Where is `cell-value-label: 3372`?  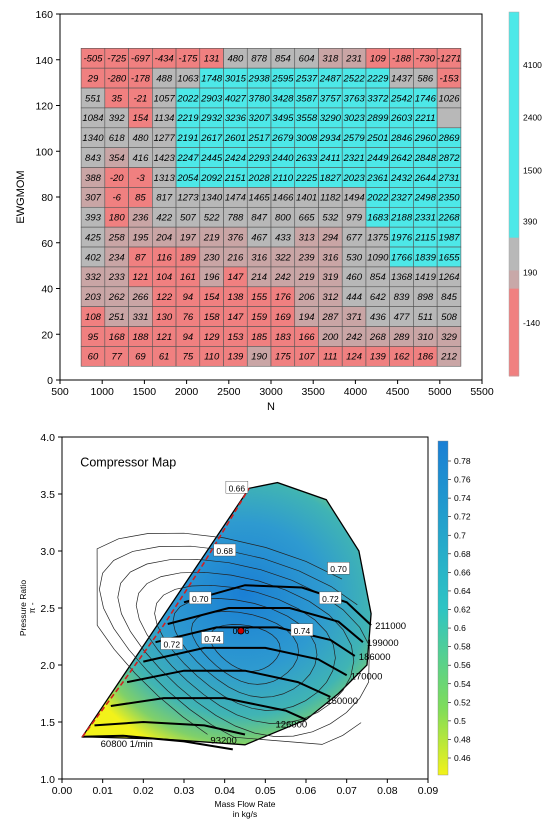 cell-value-label: 3372 is located at coordinates (378, 98).